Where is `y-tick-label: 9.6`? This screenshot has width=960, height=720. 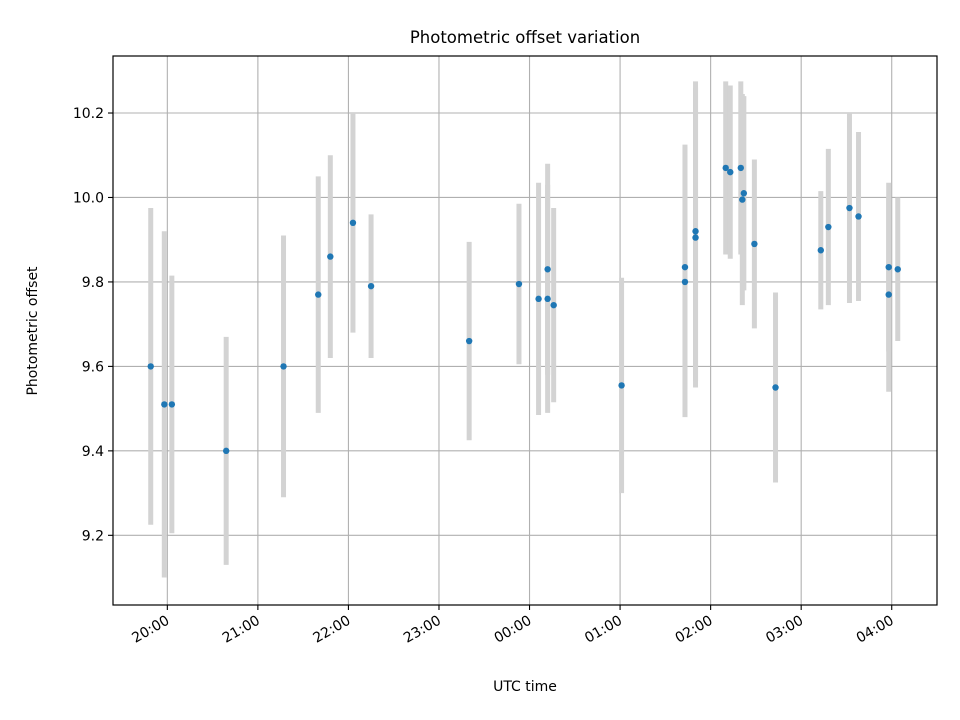
y-tick-label: 9.6 is located at coordinates (93, 367).